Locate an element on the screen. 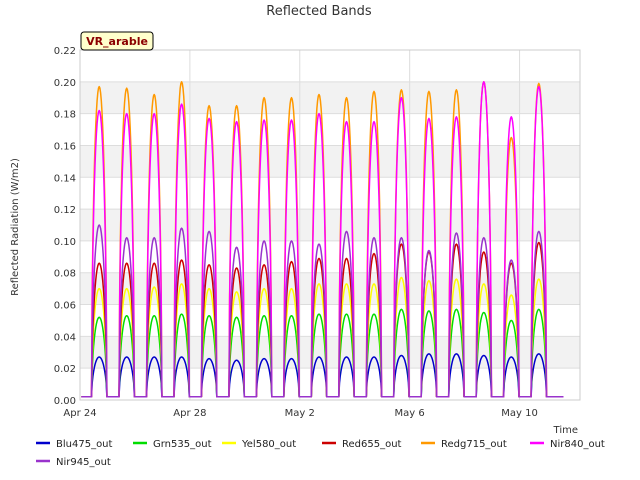 This screenshot has height=480, width=640. station-badge: VR_arable is located at coordinates (117, 41).